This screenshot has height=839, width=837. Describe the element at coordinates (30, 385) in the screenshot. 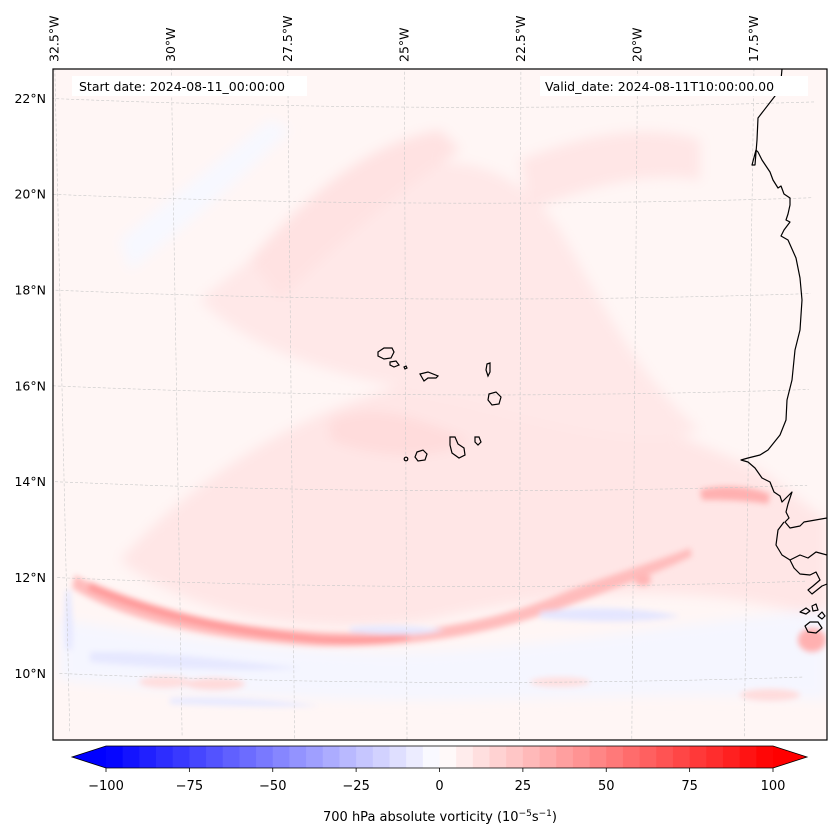

I see `latitude-tick-label: 16°N` at that location.